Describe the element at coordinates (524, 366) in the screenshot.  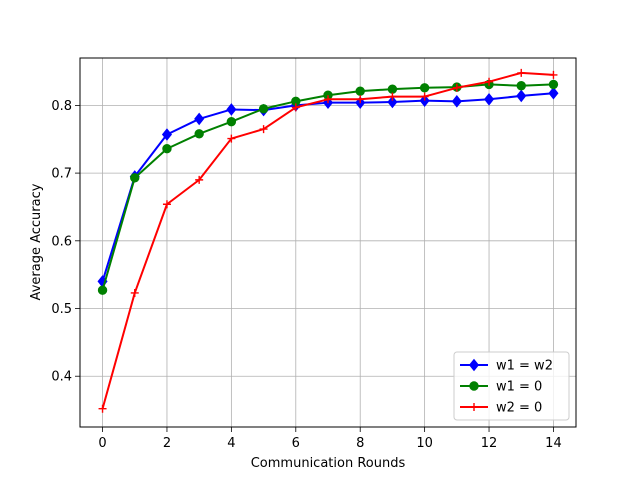
I see `legend-label: w1 = w2` at that location.